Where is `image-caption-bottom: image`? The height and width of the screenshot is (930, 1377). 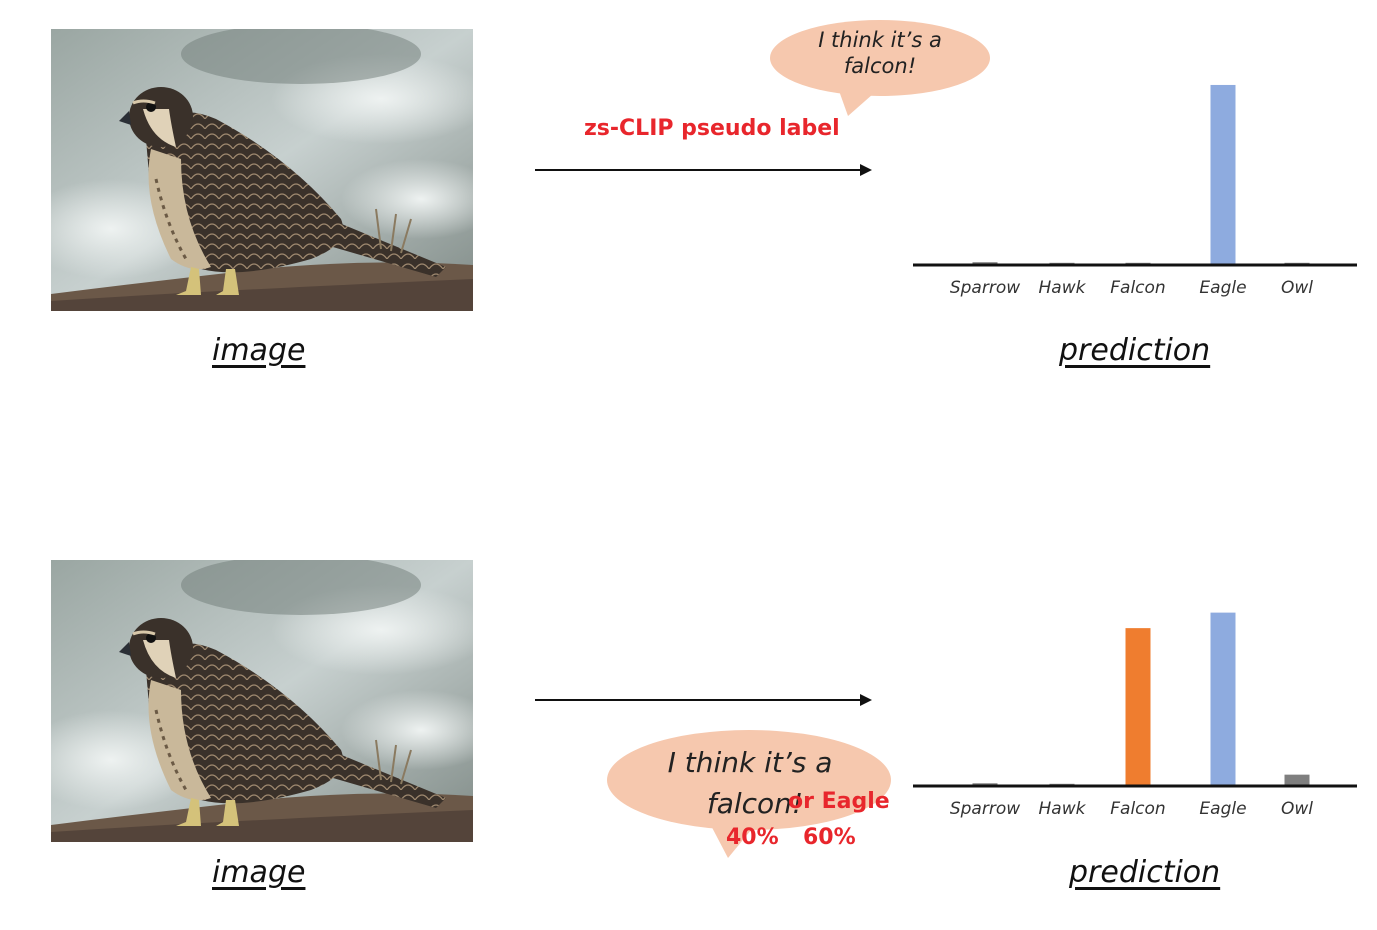
image-caption-bottom: image is located at coordinates (259, 872).